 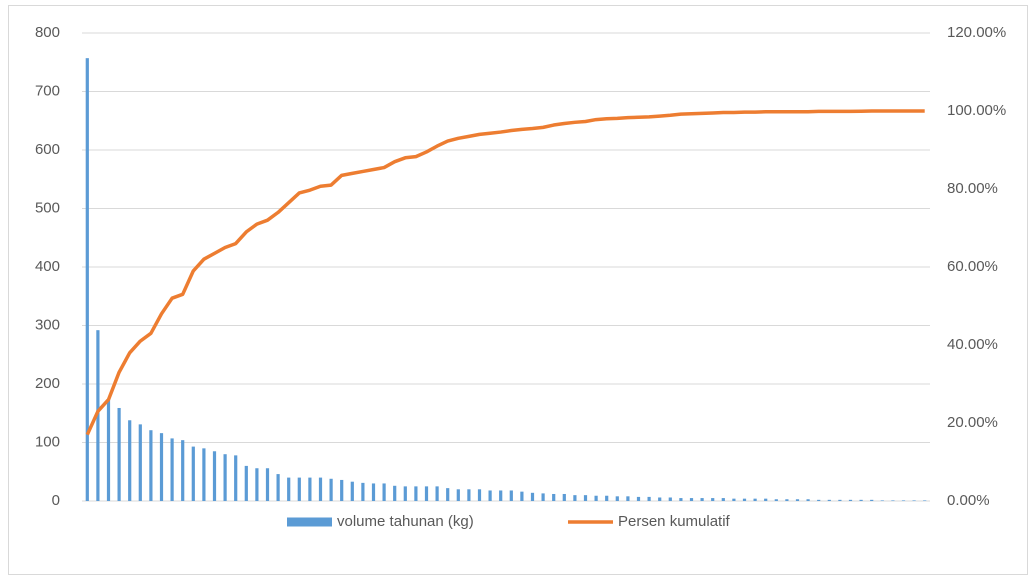 What do you see at coordinates (972, 344) in the screenshot?
I see `y2-tick-label: 40.00%` at bounding box center [972, 344].